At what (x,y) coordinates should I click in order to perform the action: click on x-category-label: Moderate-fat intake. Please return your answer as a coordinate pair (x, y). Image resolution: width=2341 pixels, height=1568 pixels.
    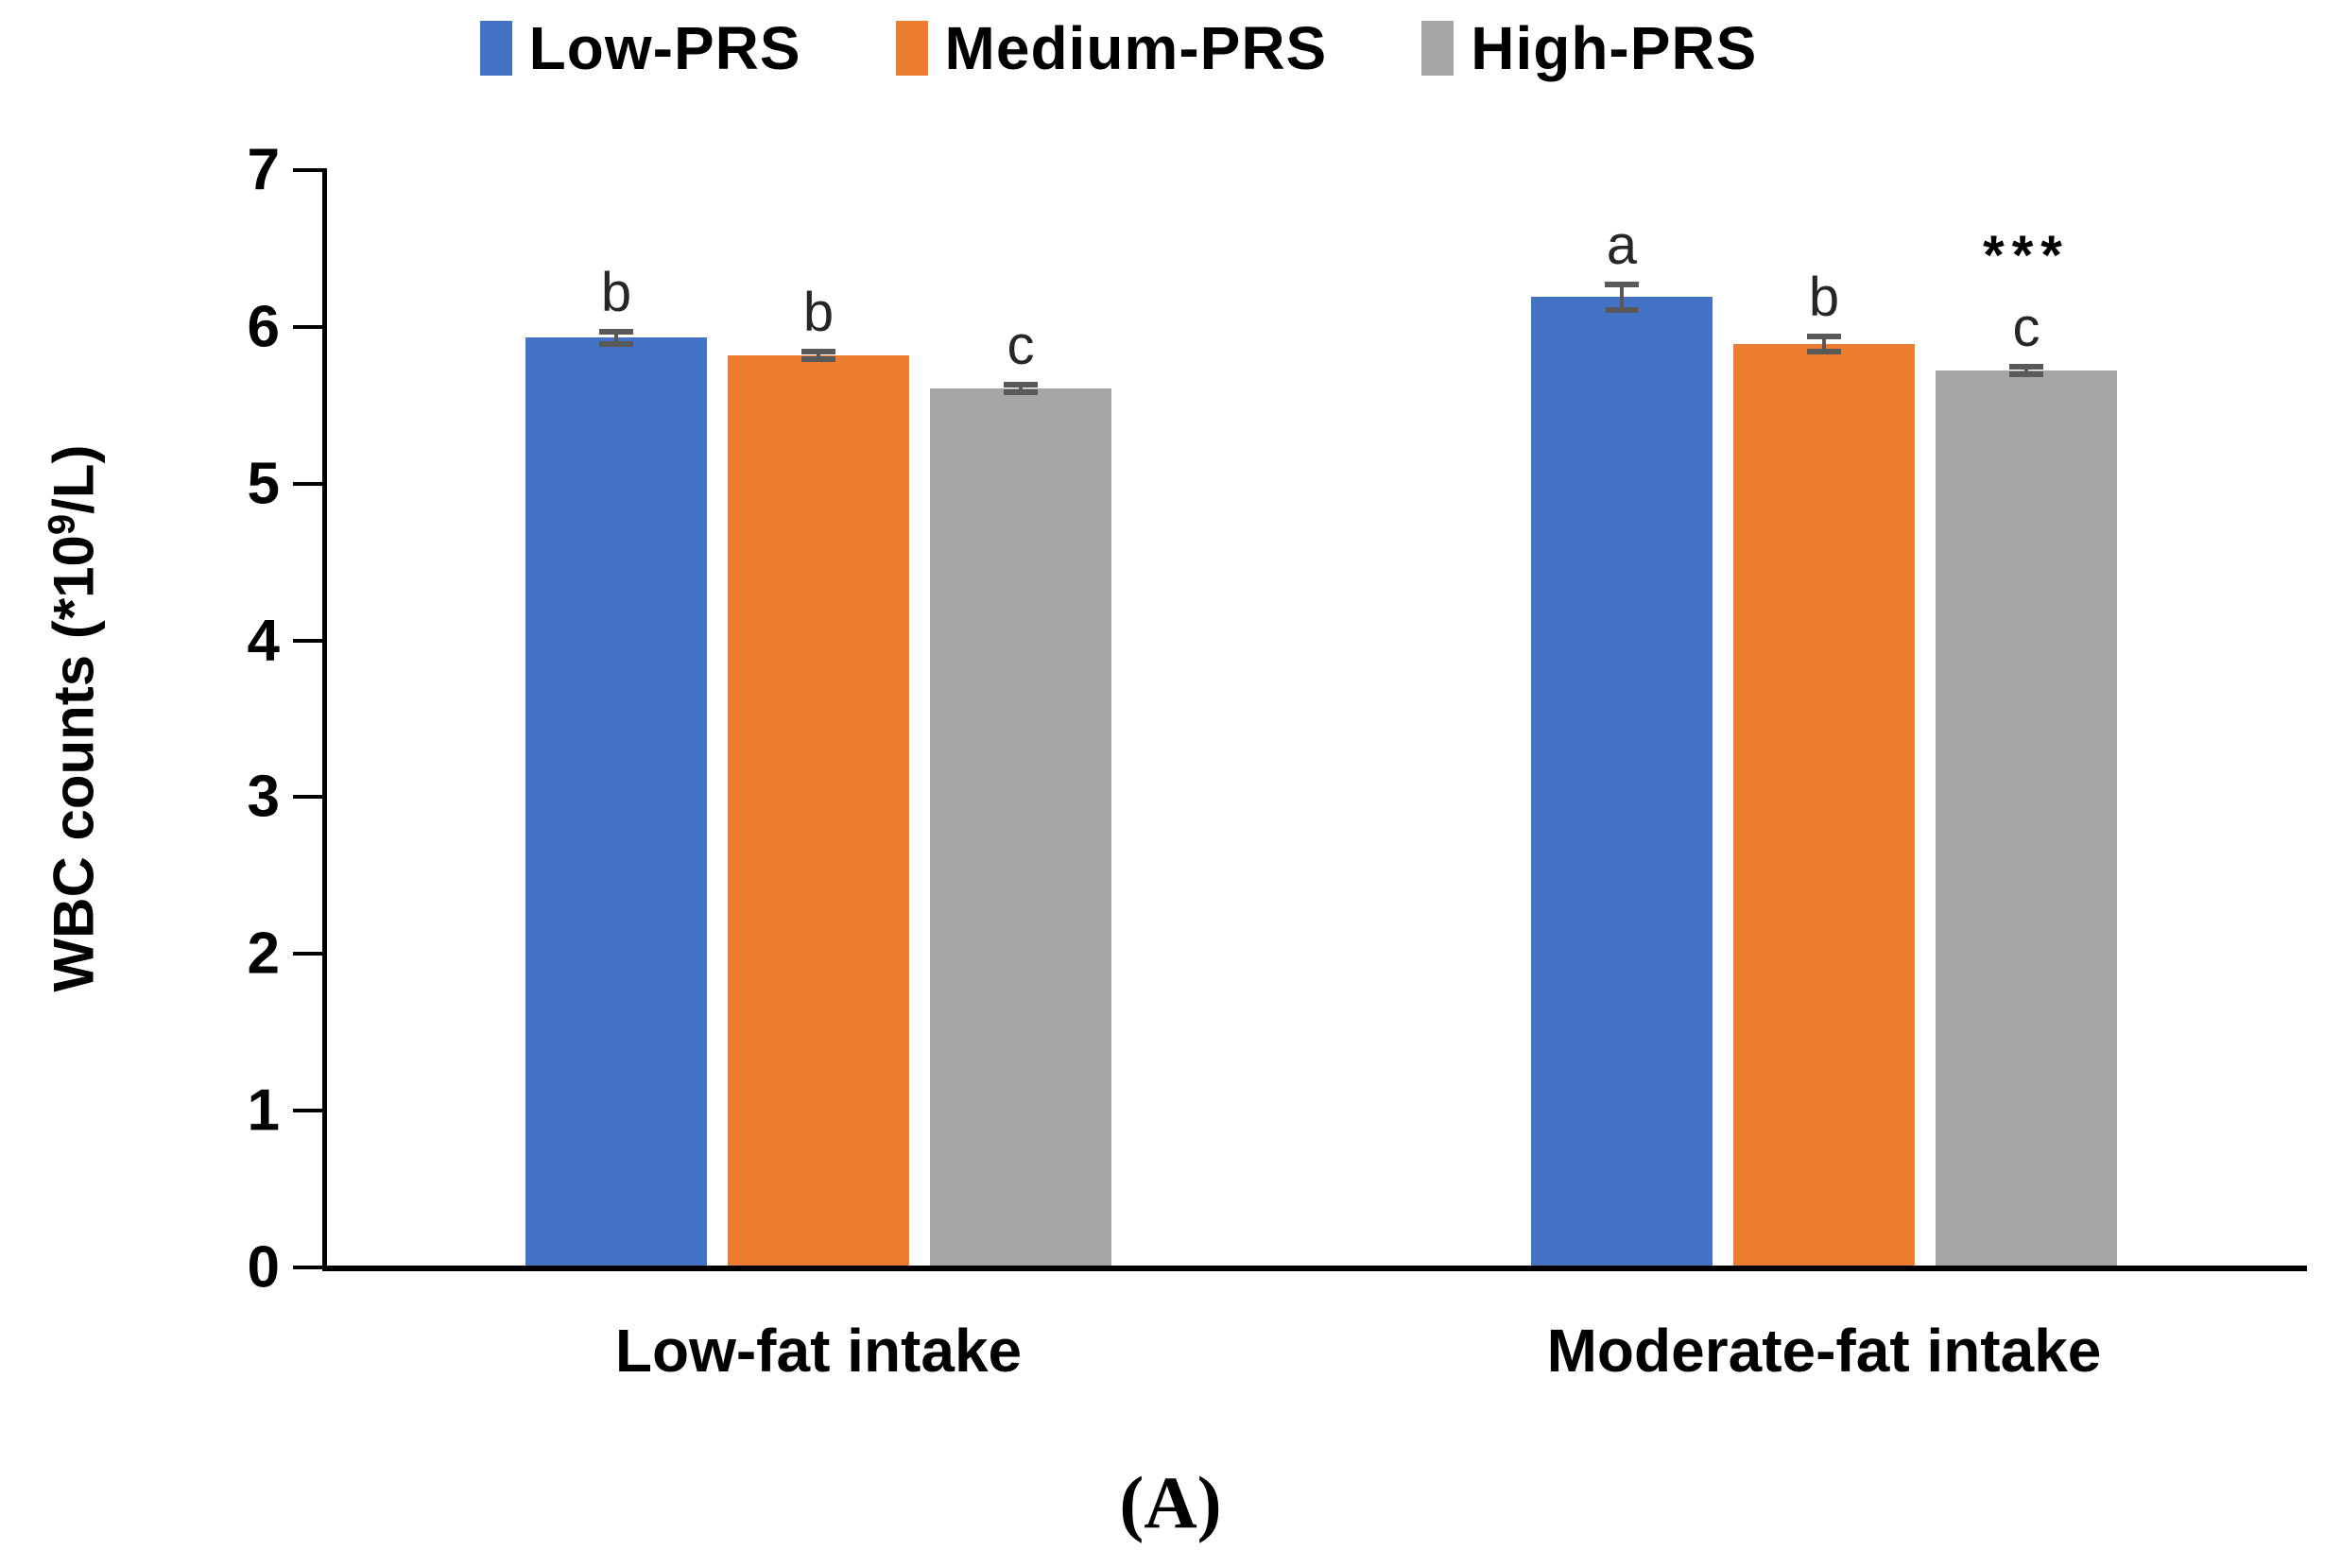
    Looking at the image, I should click on (1824, 1351).